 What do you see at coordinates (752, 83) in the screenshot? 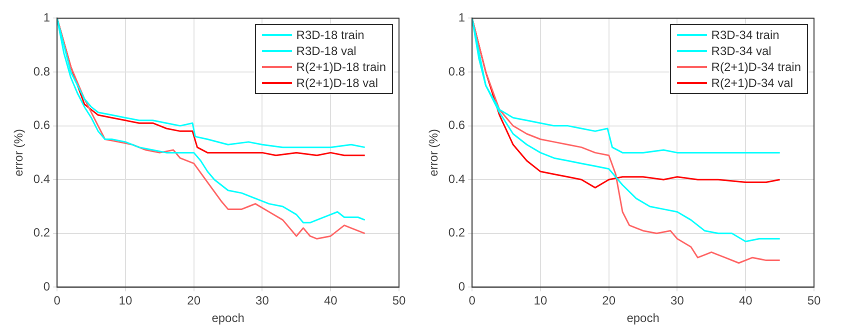
I see `legend-label: R(2+1)D-34 val` at bounding box center [752, 83].